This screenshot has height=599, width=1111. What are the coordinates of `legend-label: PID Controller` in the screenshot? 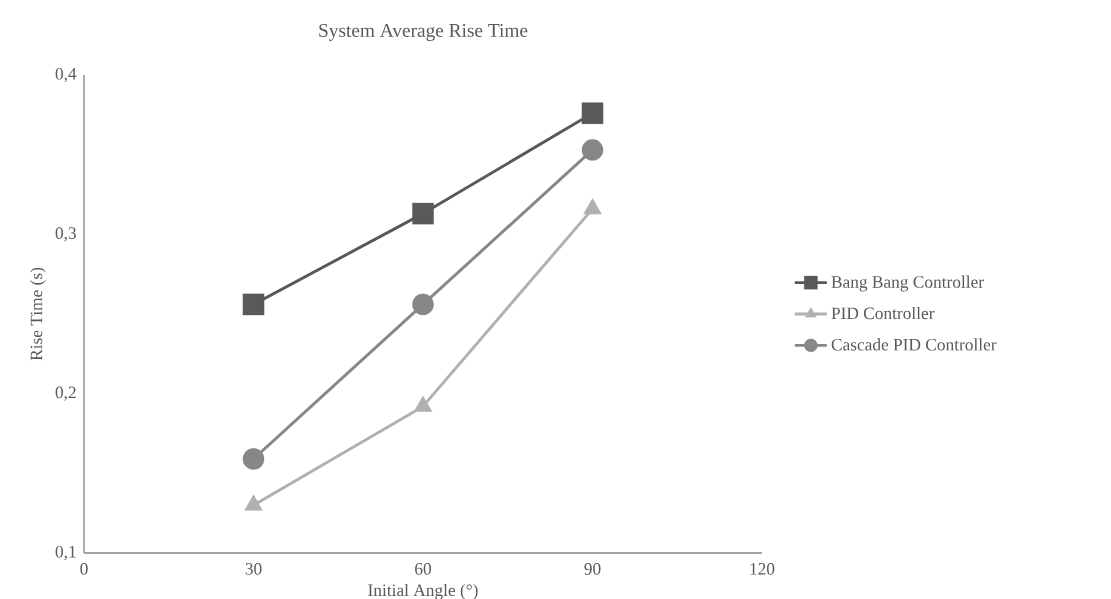 It's located at (883, 313).